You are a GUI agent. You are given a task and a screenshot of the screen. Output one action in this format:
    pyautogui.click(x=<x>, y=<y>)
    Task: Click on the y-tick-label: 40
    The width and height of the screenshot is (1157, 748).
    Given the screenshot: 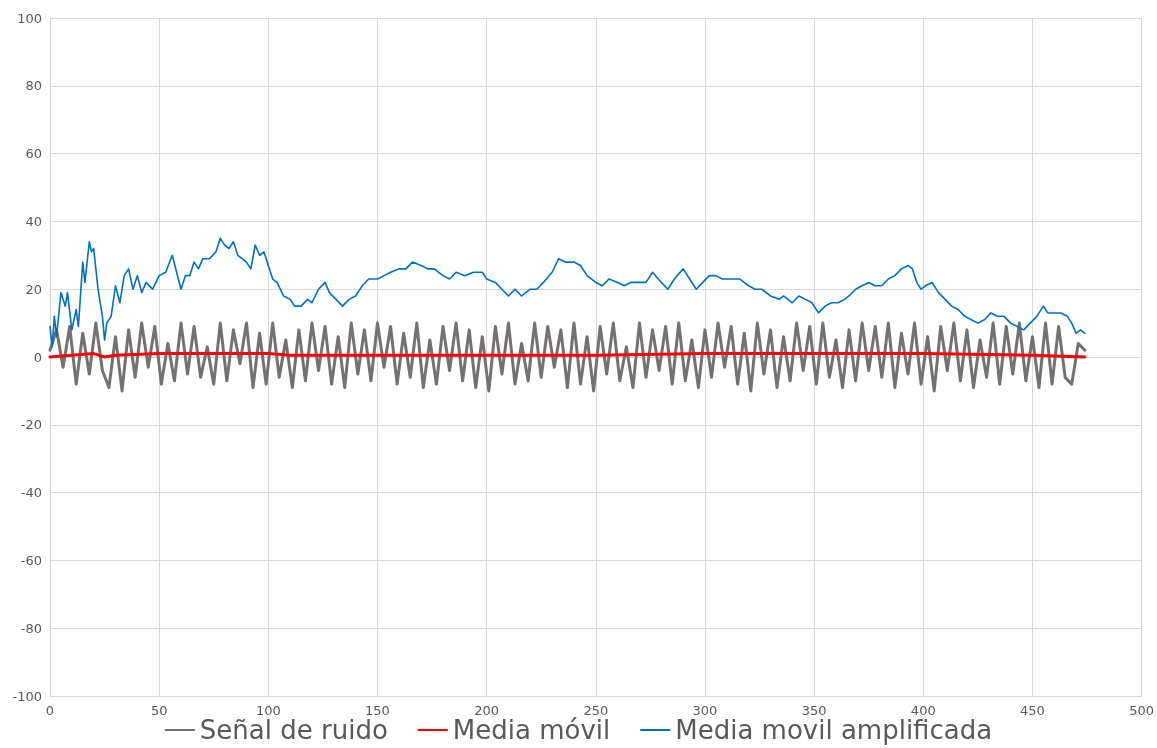 What is the action you would take?
    pyautogui.click(x=33, y=221)
    